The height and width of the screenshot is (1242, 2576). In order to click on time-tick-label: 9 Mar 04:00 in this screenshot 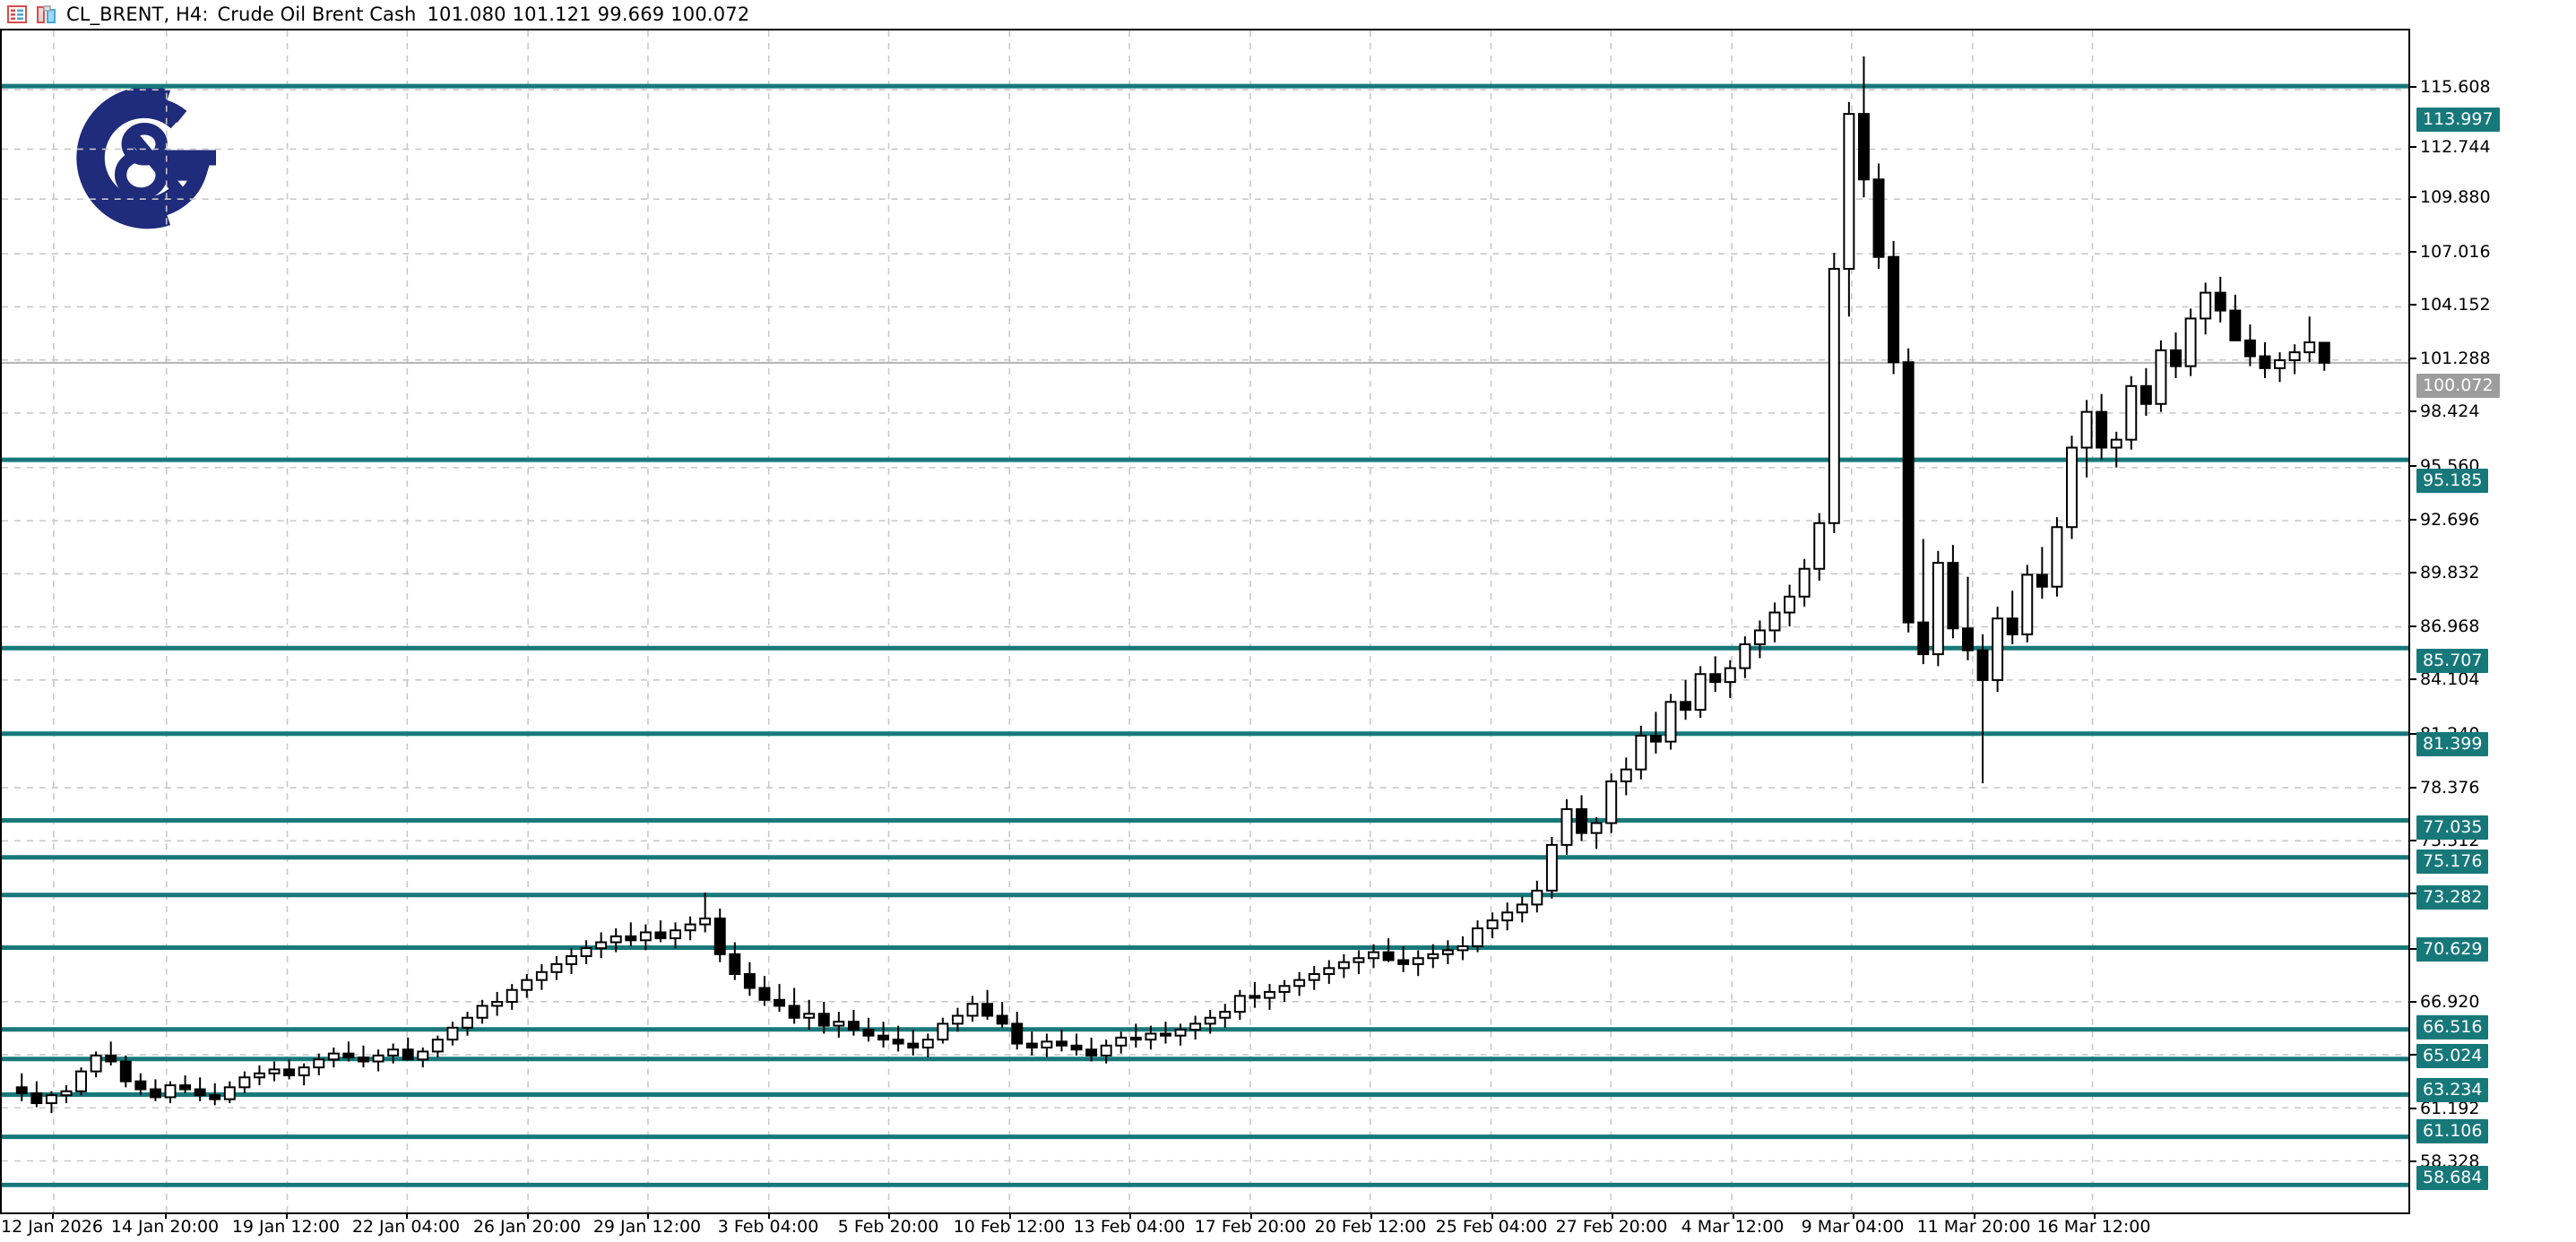, I will do `click(1853, 1227)`.